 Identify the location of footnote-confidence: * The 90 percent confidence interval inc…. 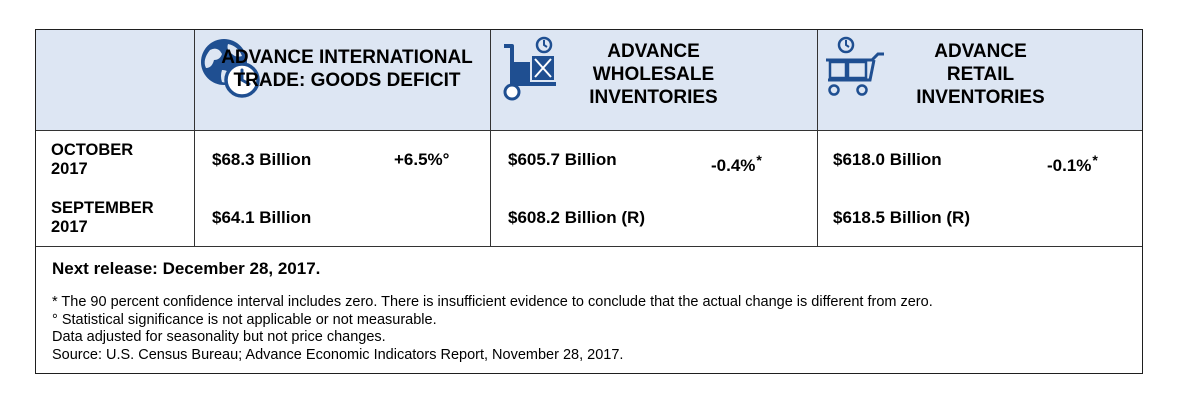
(492, 302).